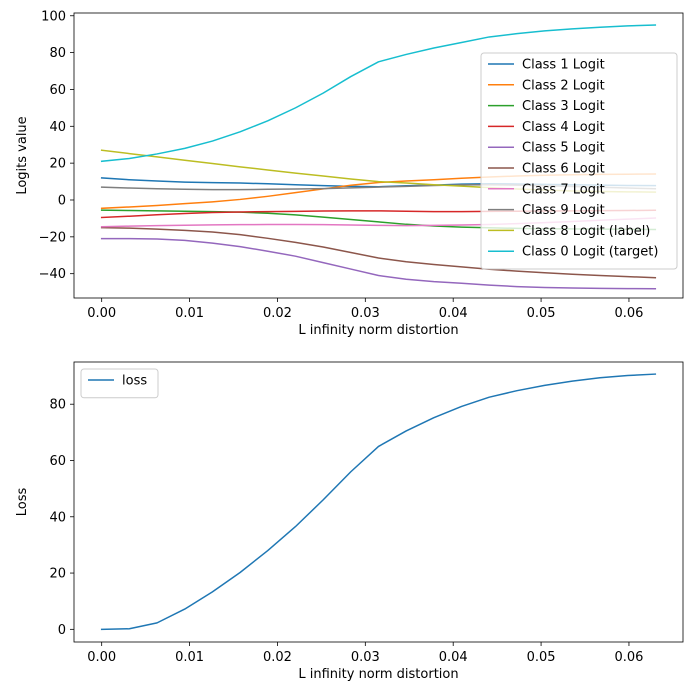 This screenshot has height=700, width=700. I want to click on legend-label-8: Class 9 Logit, so click(563, 210).